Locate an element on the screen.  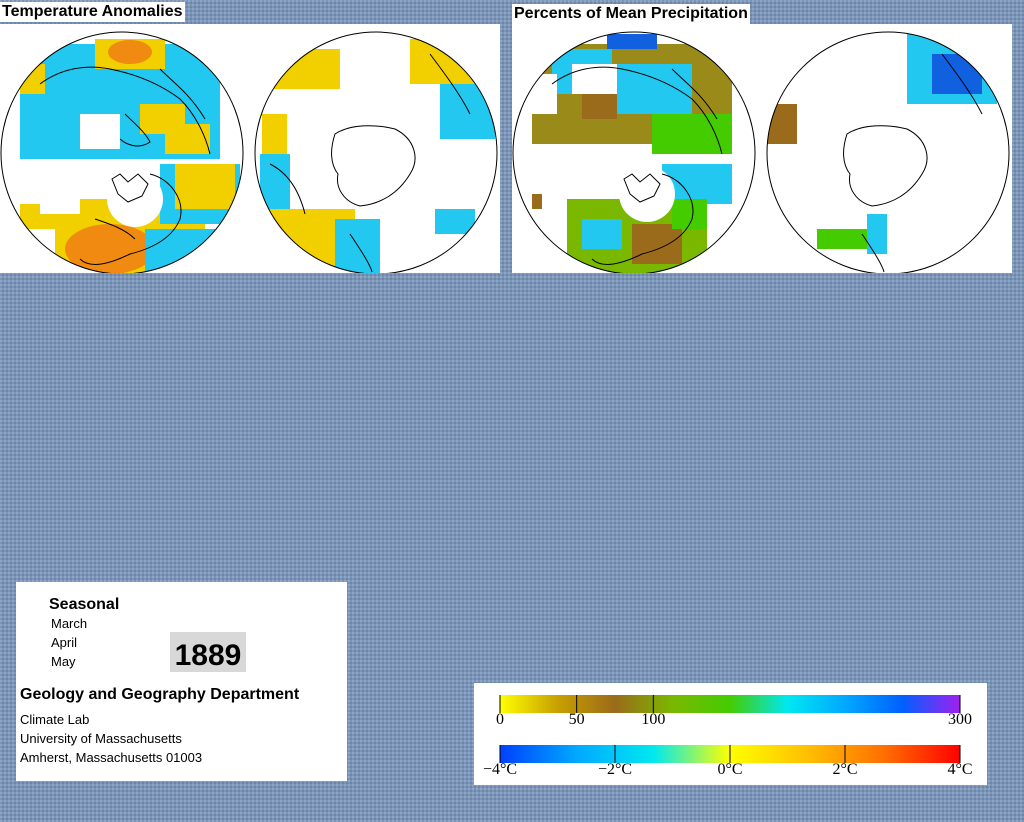
precipitation-north-hemisphere-fill is located at coordinates (629, 153).